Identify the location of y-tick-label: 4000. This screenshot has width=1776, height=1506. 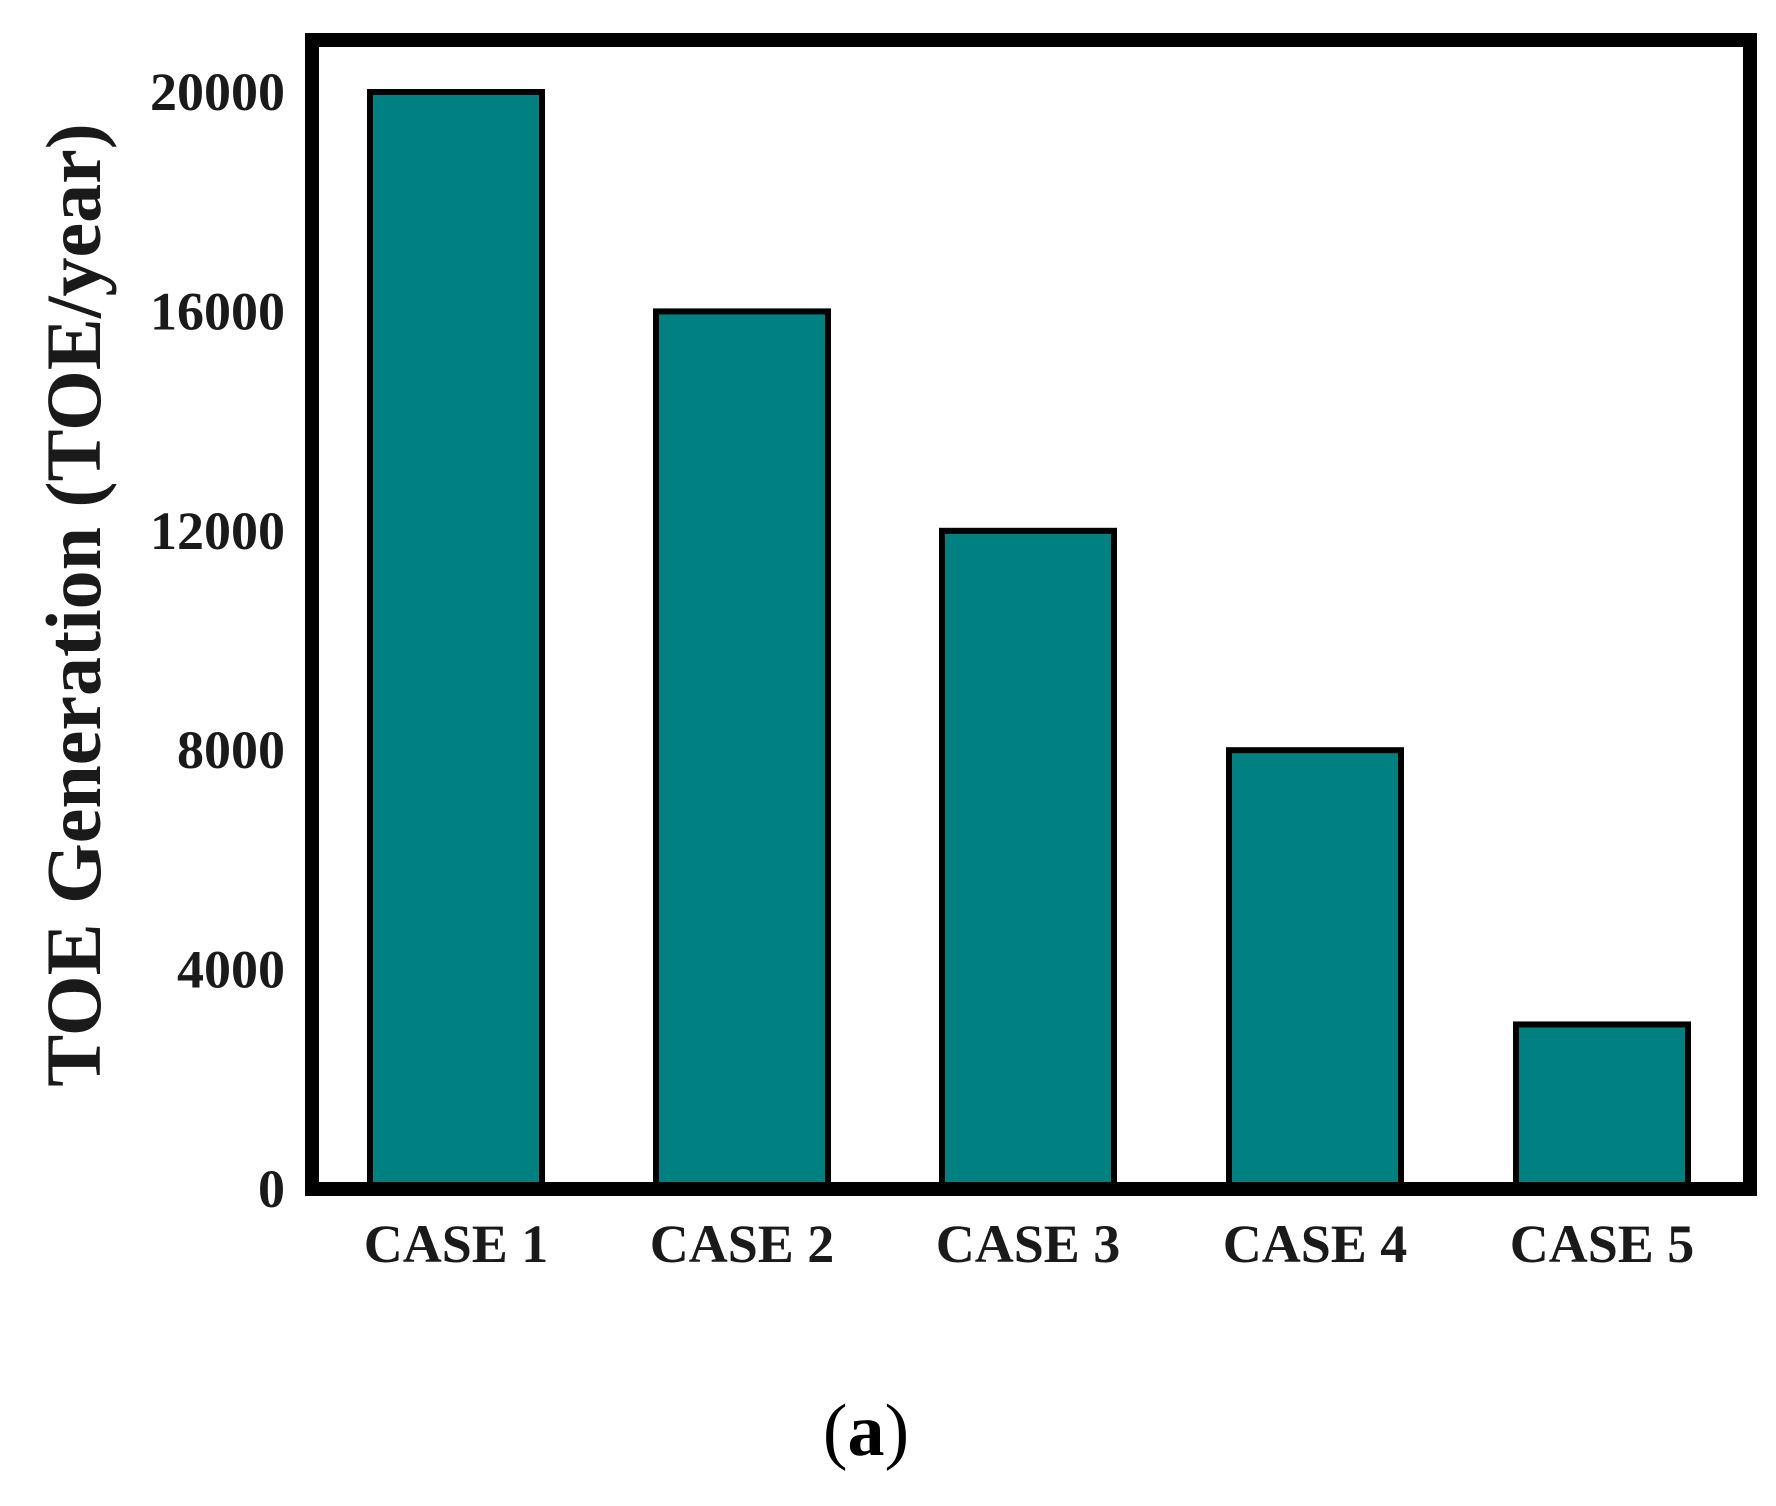
(231, 970).